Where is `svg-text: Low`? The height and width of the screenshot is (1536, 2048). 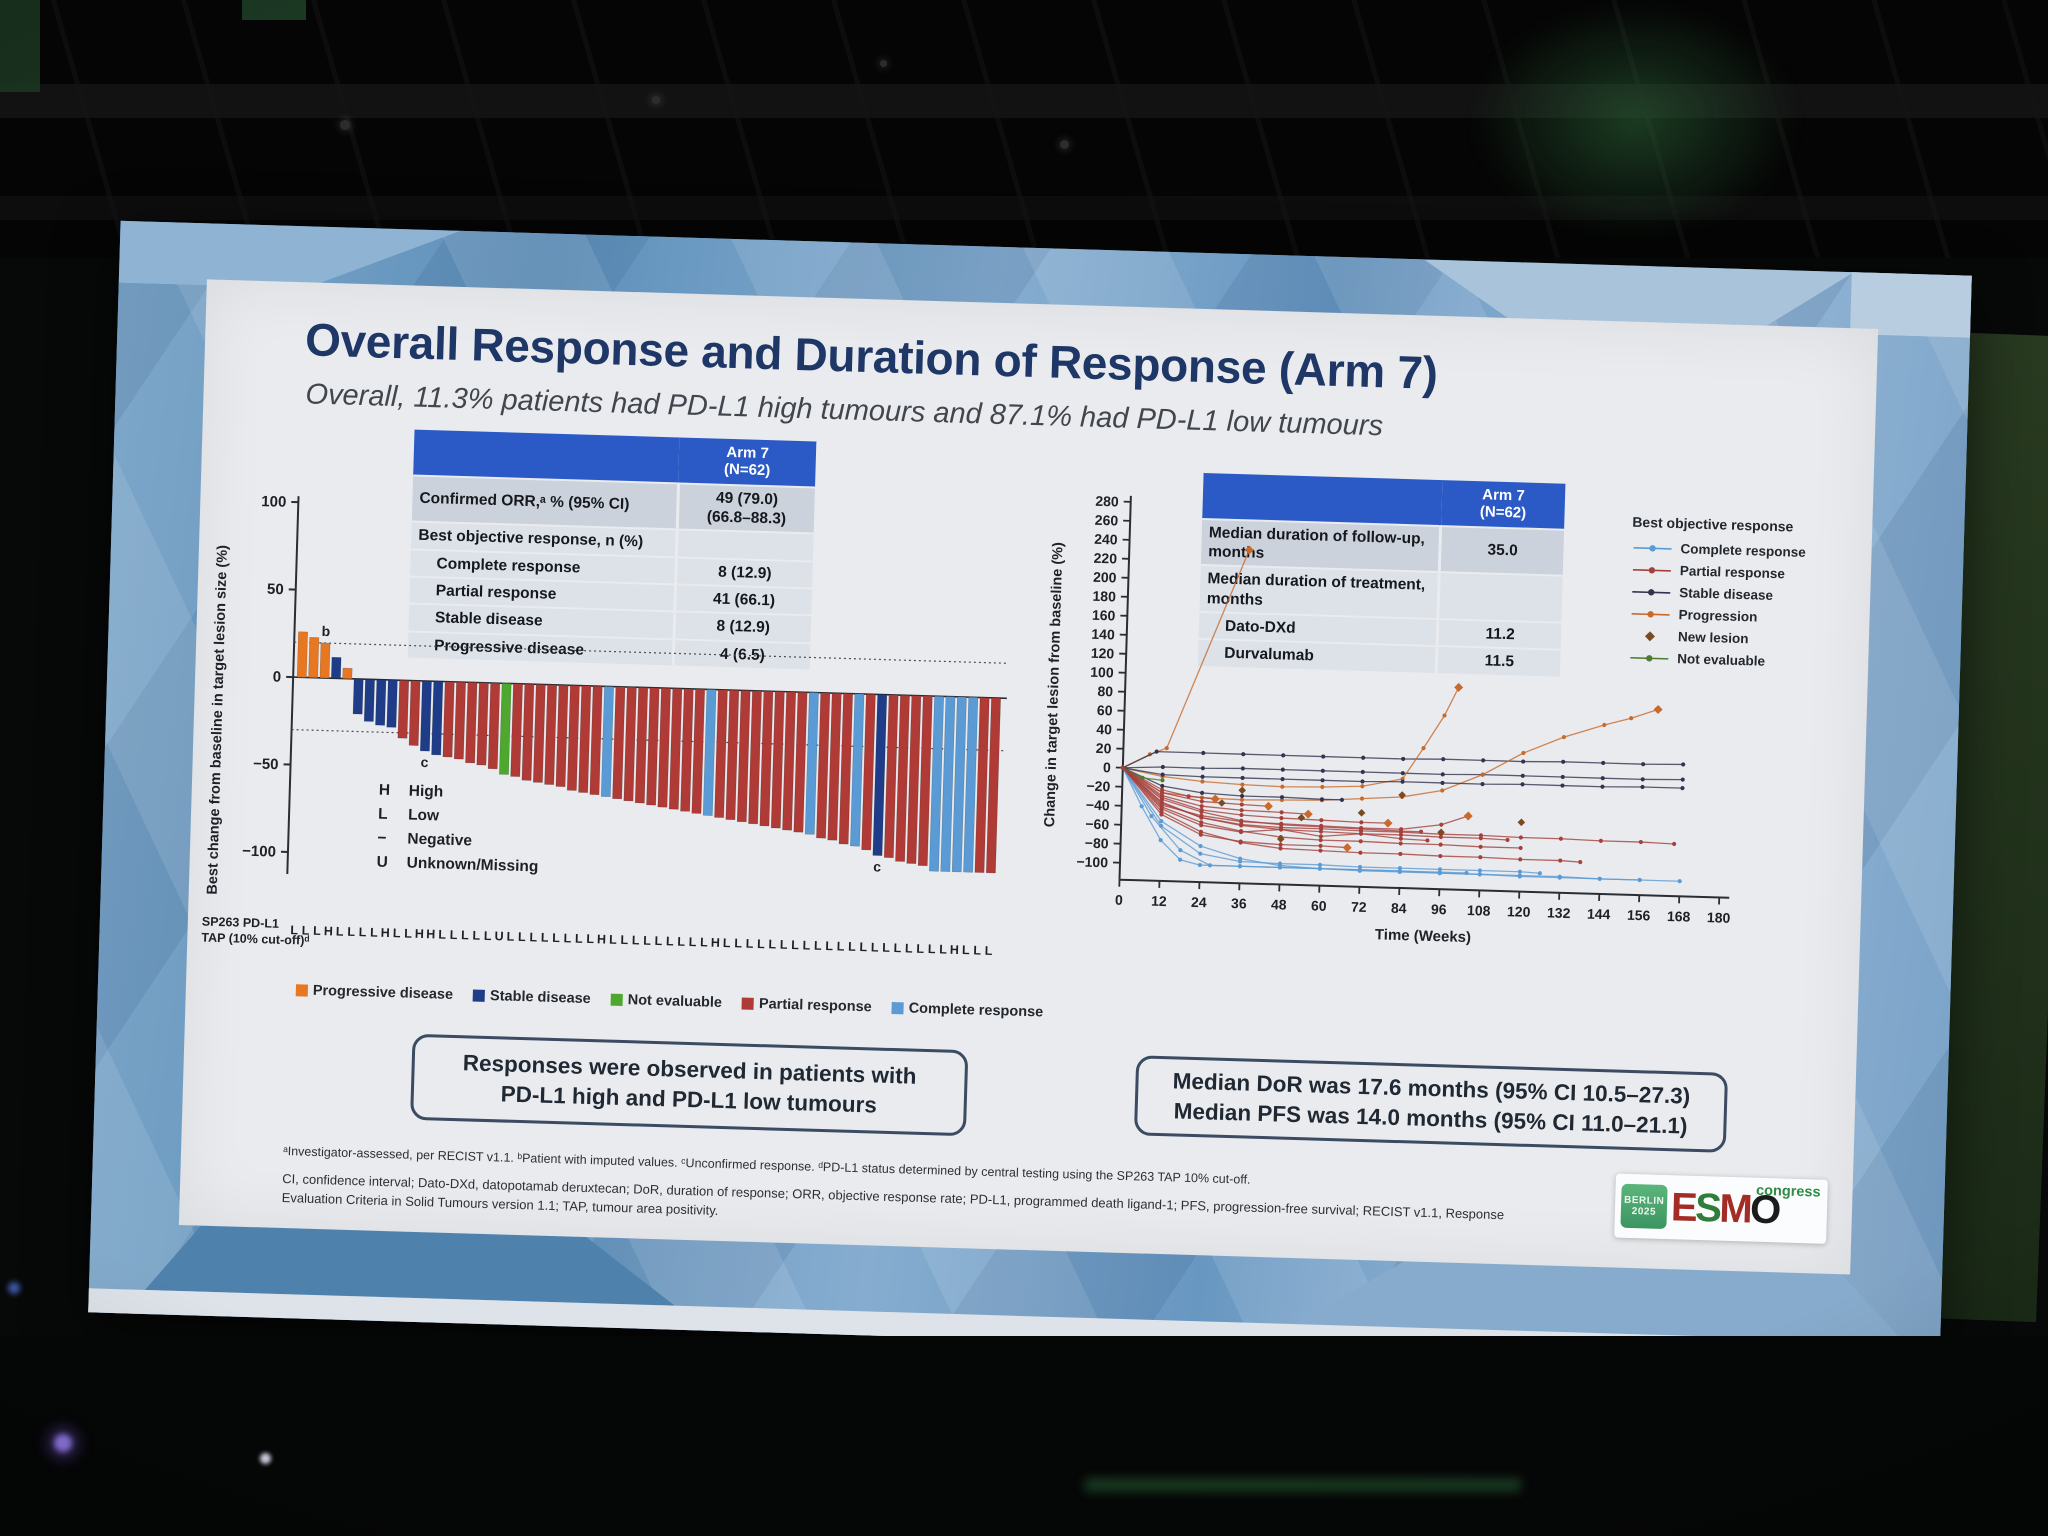 svg-text: Low is located at coordinates (424, 816).